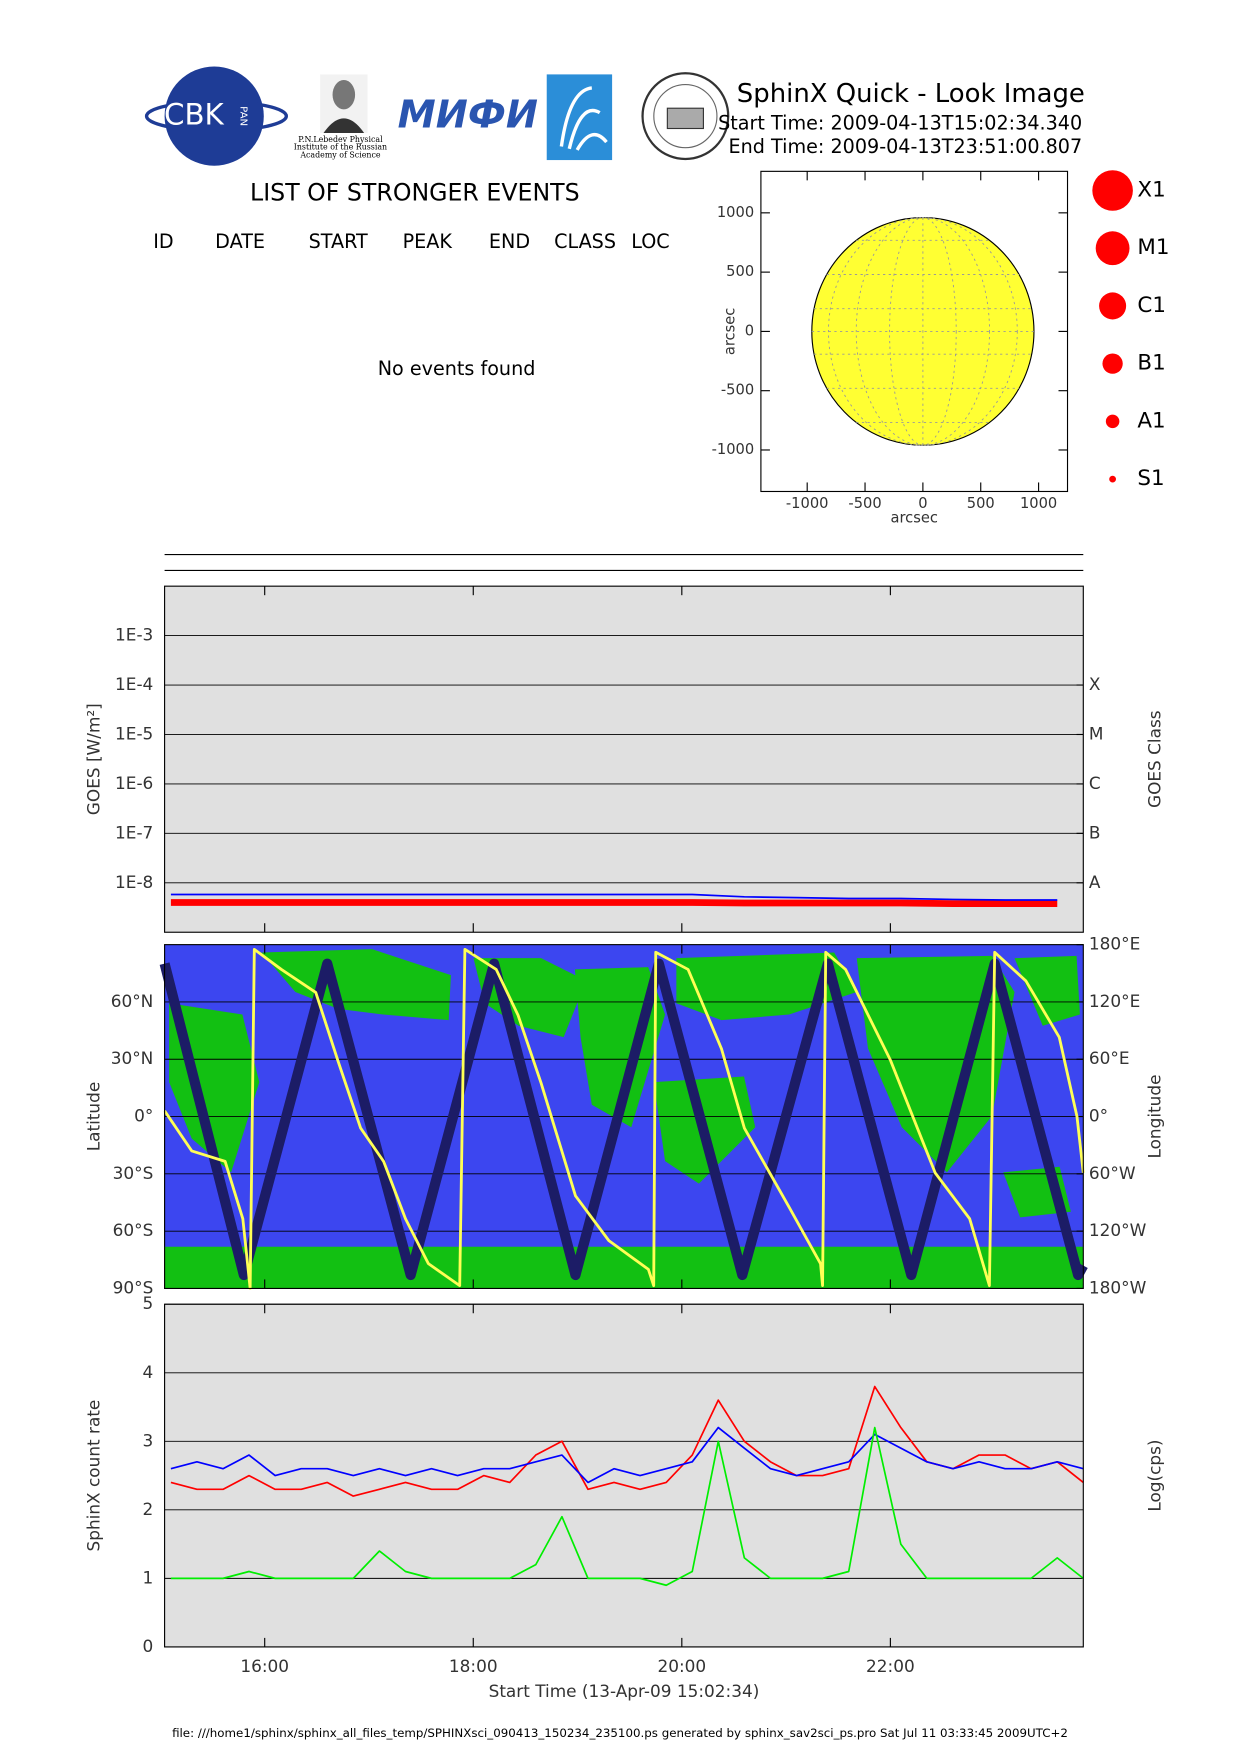 This screenshot has height=1754, width=1240. I want to click on y2-axis-label: Longitude, so click(1154, 1117).